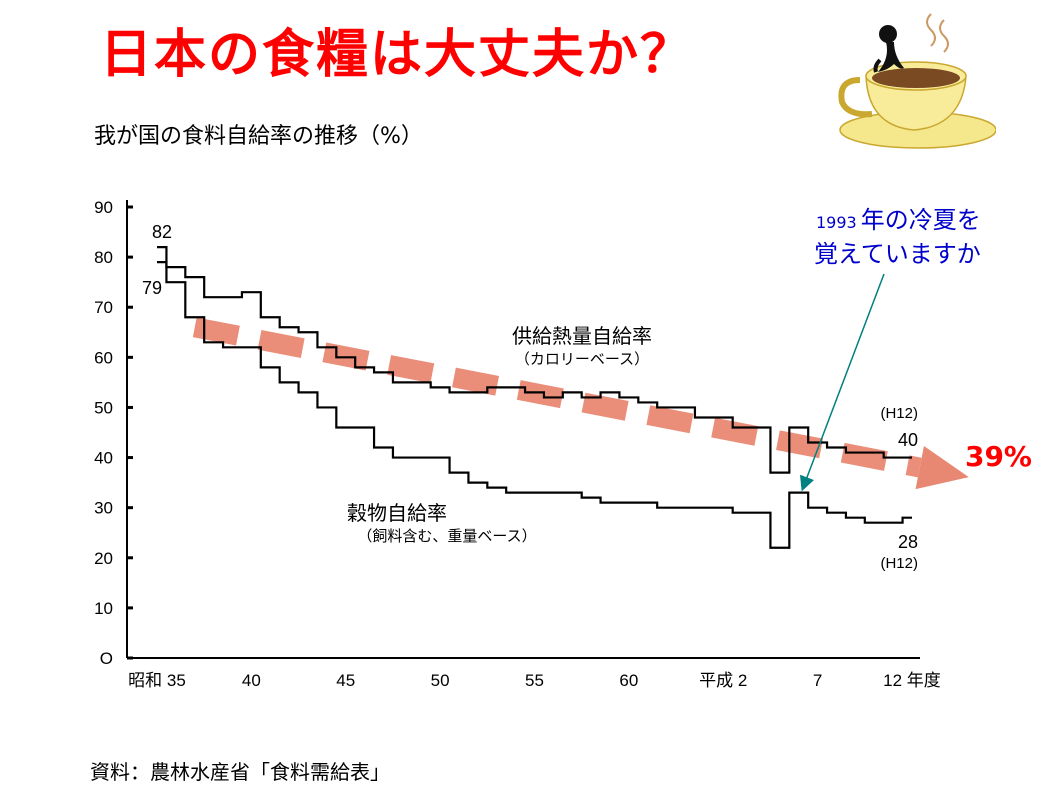 Image resolution: width=1058 pixels, height=794 pixels. Describe the element at coordinates (397, 513) in the screenshot. I see `grain-series-label: 穀物自給率` at that location.